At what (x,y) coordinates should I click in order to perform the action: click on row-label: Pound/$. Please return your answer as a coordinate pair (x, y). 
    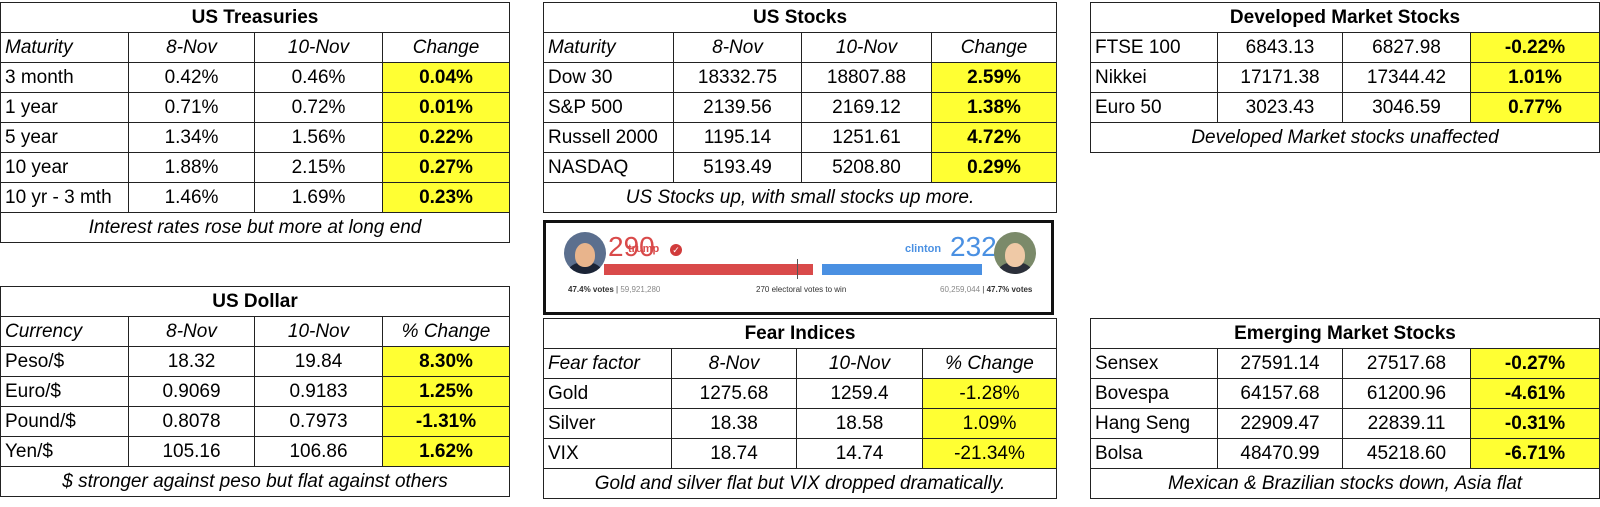
    Looking at the image, I should click on (64, 421).